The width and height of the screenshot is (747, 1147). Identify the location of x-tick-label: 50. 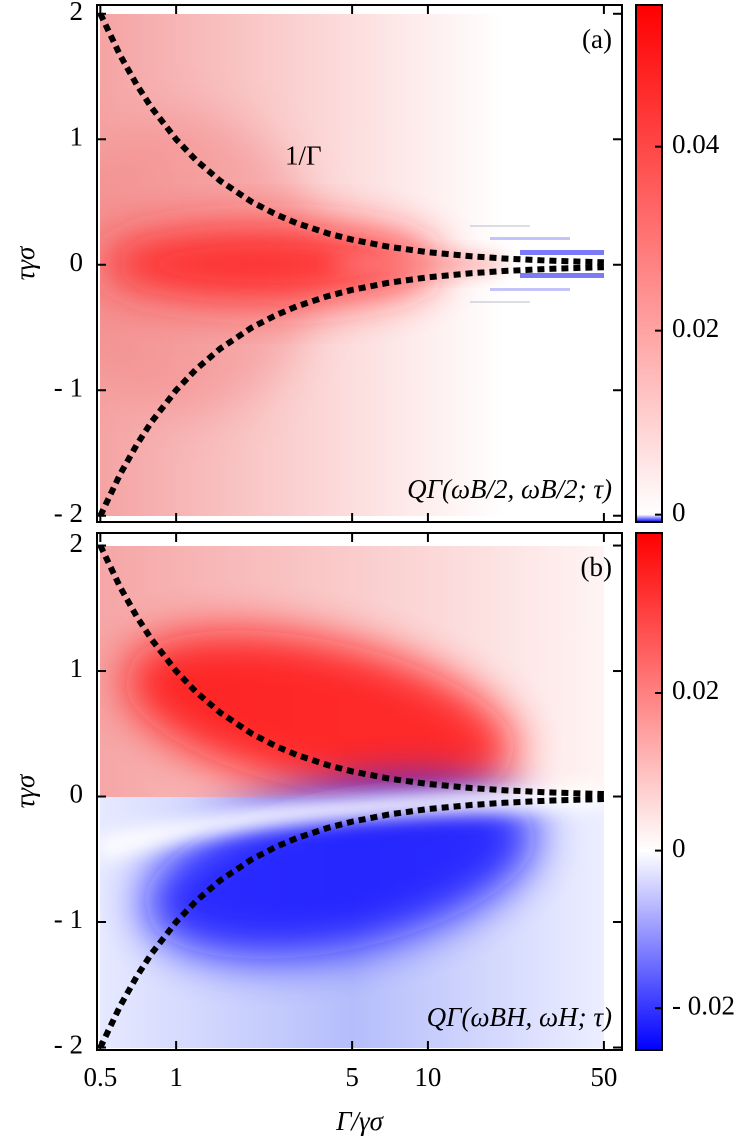
(603, 1077).